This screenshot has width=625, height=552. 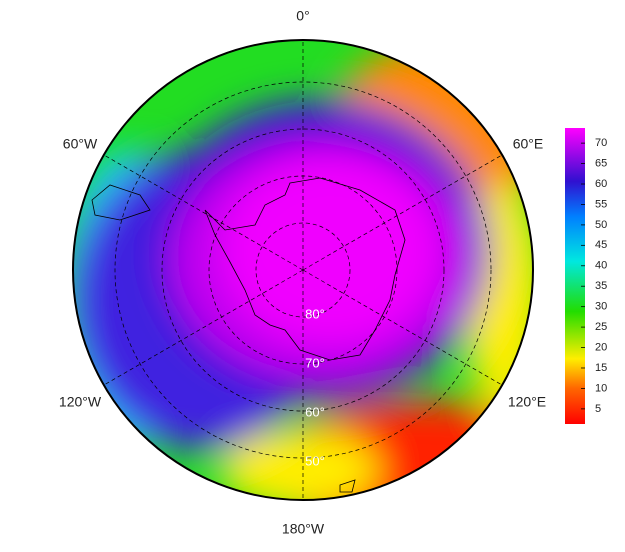 I want to click on latitude-label: 60°, so click(x=315, y=411).